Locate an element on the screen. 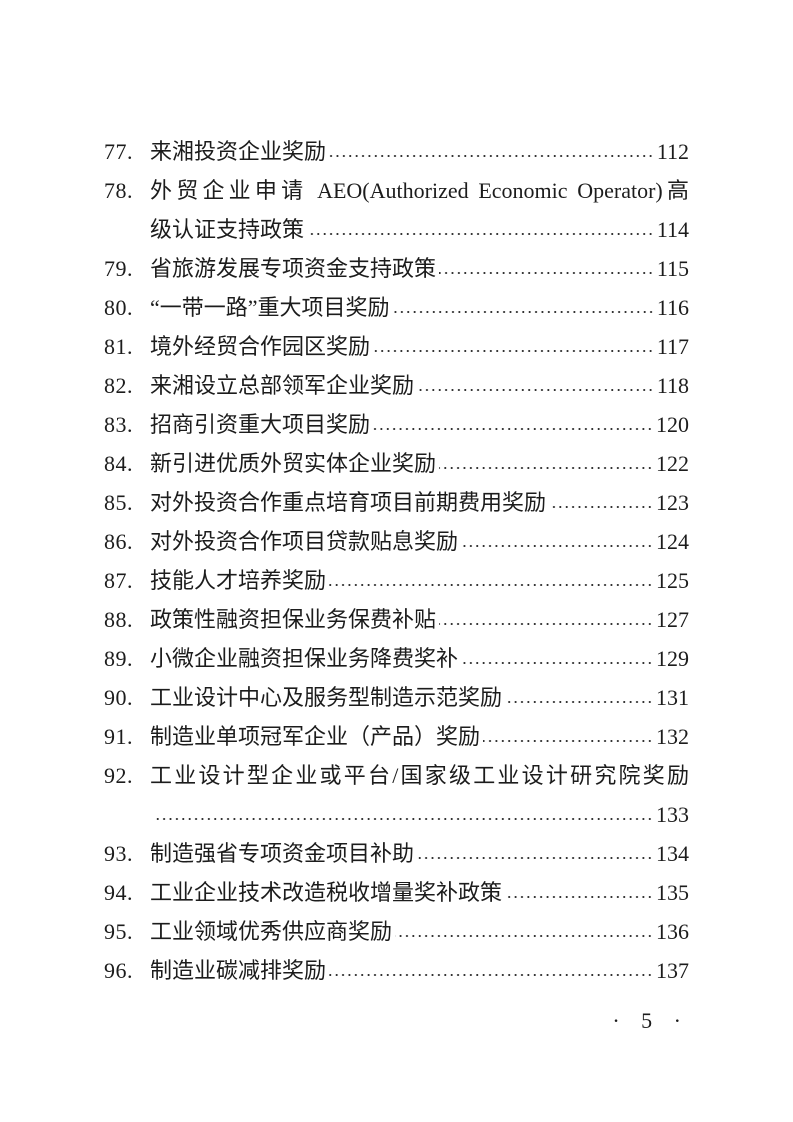 The image size is (793, 1122). entry-number: 90. is located at coordinates (118, 697).